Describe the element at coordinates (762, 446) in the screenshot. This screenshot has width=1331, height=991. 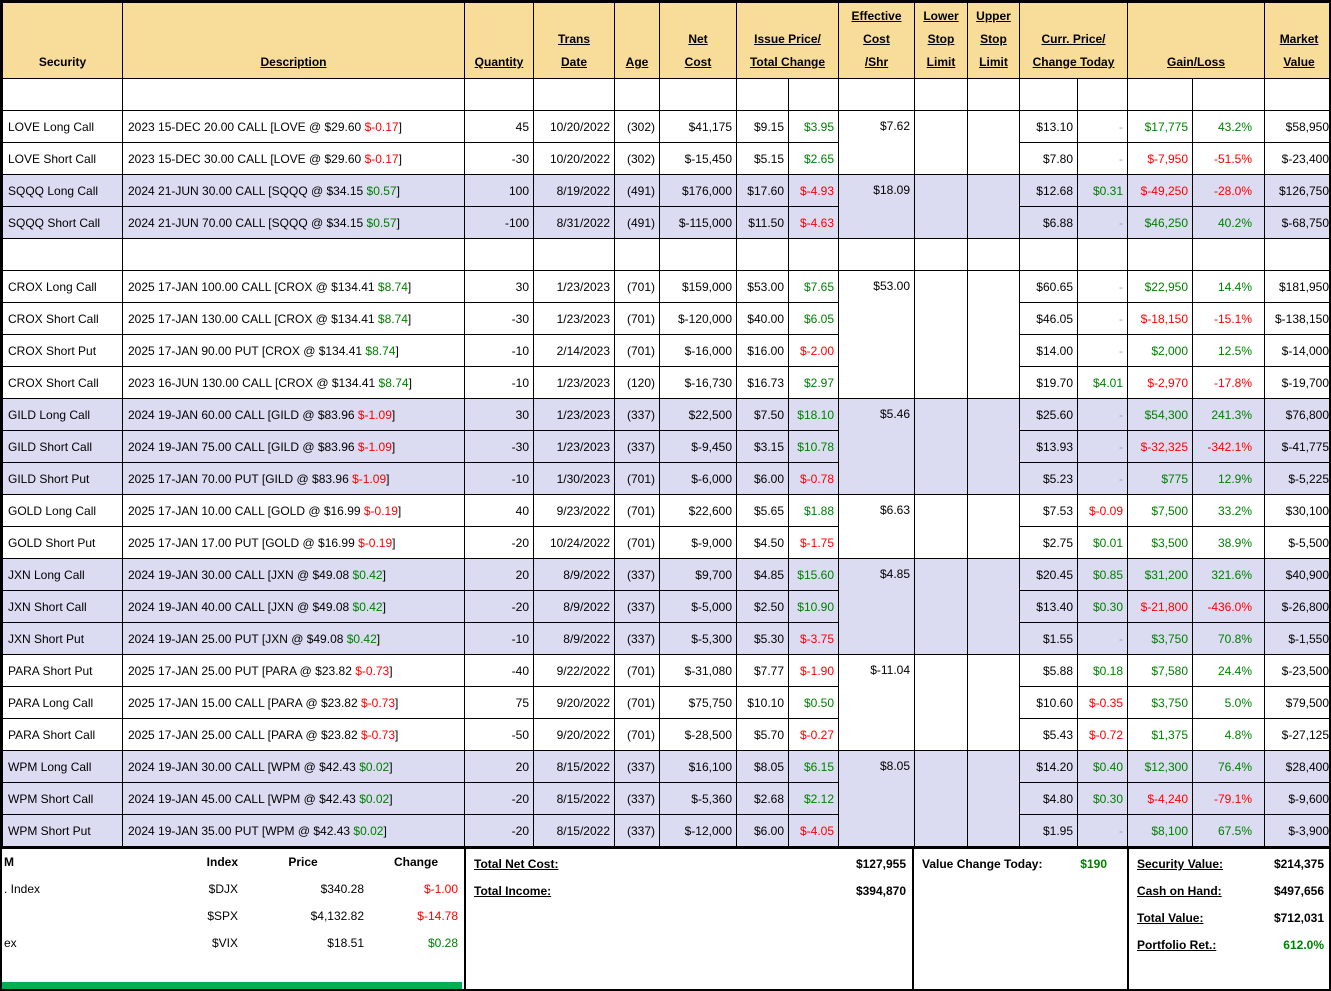
I see `issue-price-cell: $3.15` at that location.